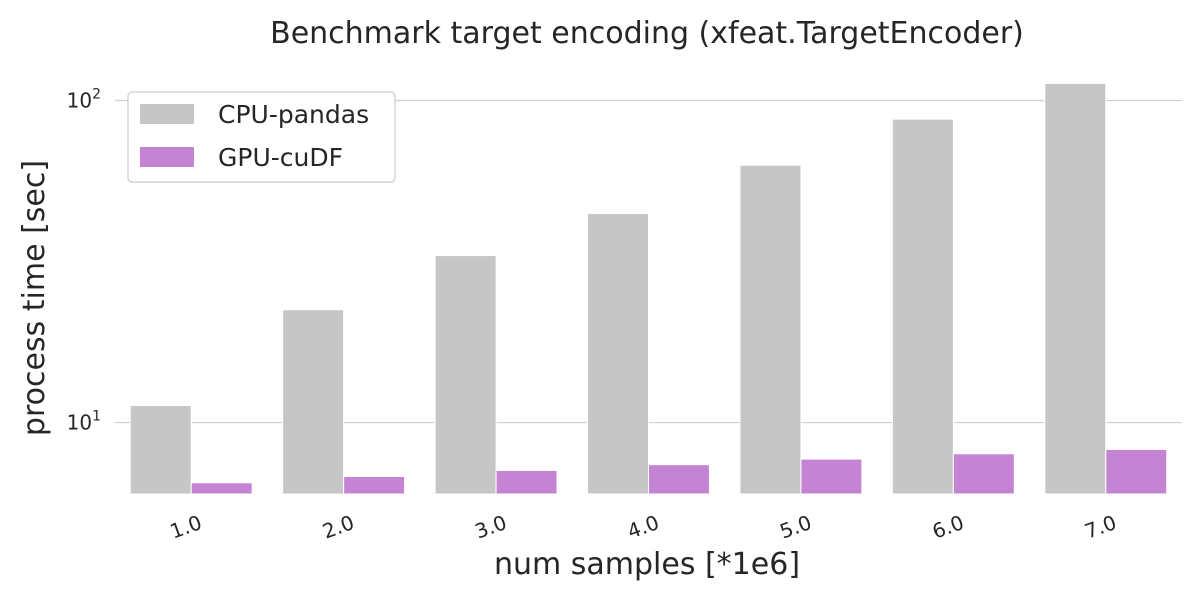  I want to click on x-axis-ticks: 1.0 2.0 3.0 4.0 5.0 6.0 7.0, so click(643, 526).